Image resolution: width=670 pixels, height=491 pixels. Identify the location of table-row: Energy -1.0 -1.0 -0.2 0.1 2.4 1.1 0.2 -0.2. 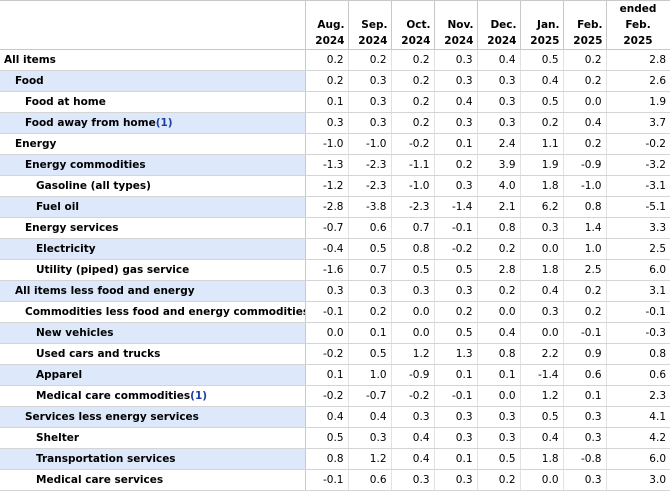
(335, 144).